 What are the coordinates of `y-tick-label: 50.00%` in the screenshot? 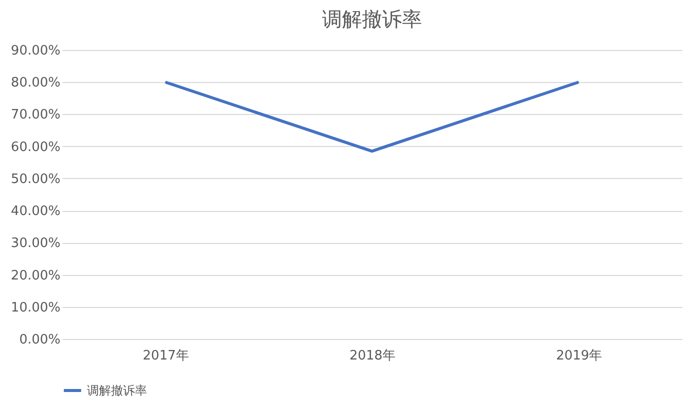 It's located at (35, 179).